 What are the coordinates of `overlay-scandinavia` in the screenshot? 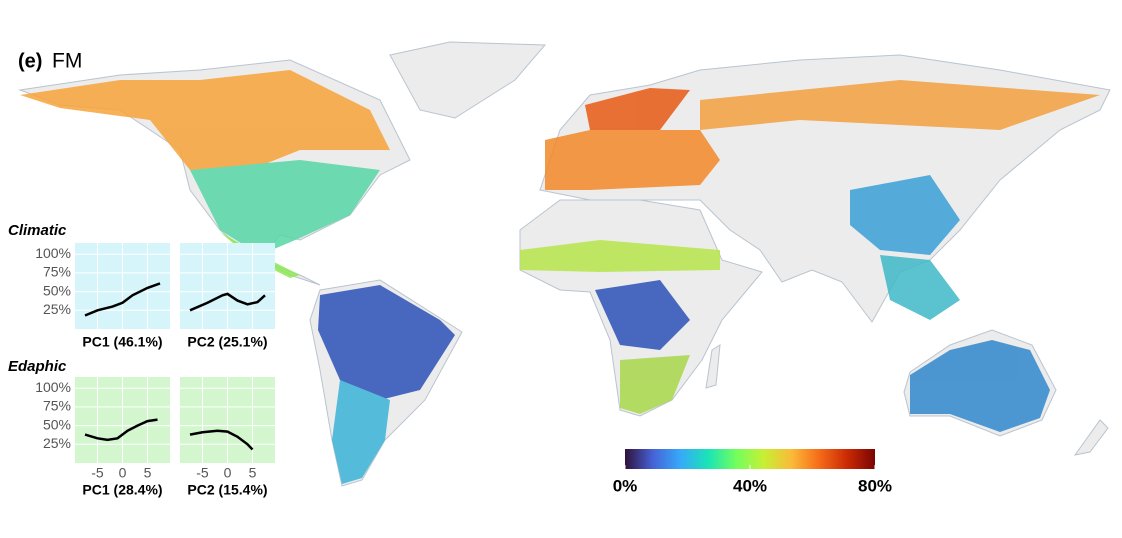 It's located at (637, 111).